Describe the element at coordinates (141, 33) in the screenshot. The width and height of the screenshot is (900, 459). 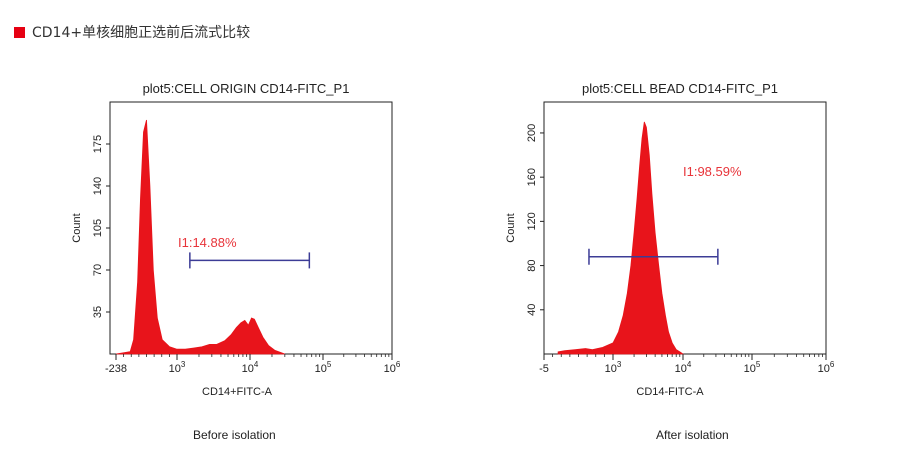
I see `header-title: CD14+单核细胞正选前后流式比较` at that location.